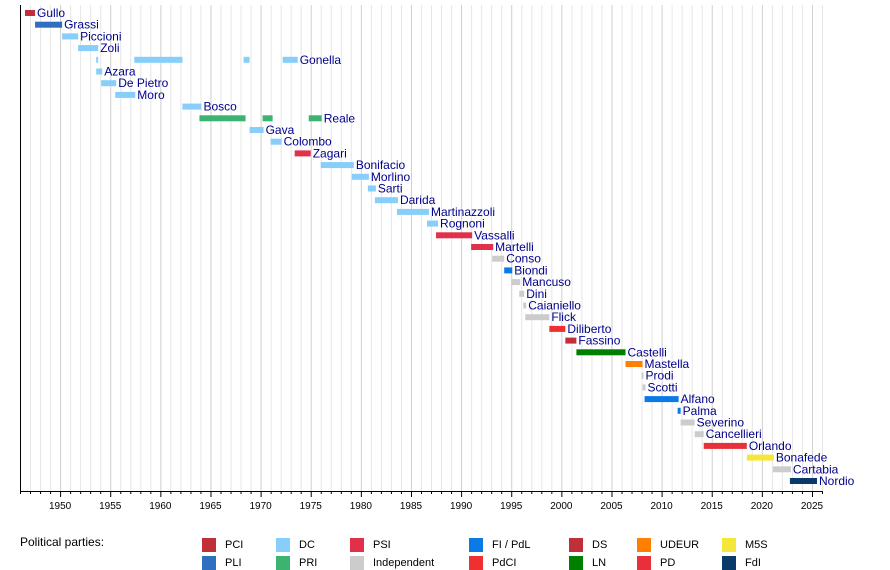 The height and width of the screenshot is (570, 890). Describe the element at coordinates (494, 235) in the screenshot. I see `minister-label: Vassalli` at that location.